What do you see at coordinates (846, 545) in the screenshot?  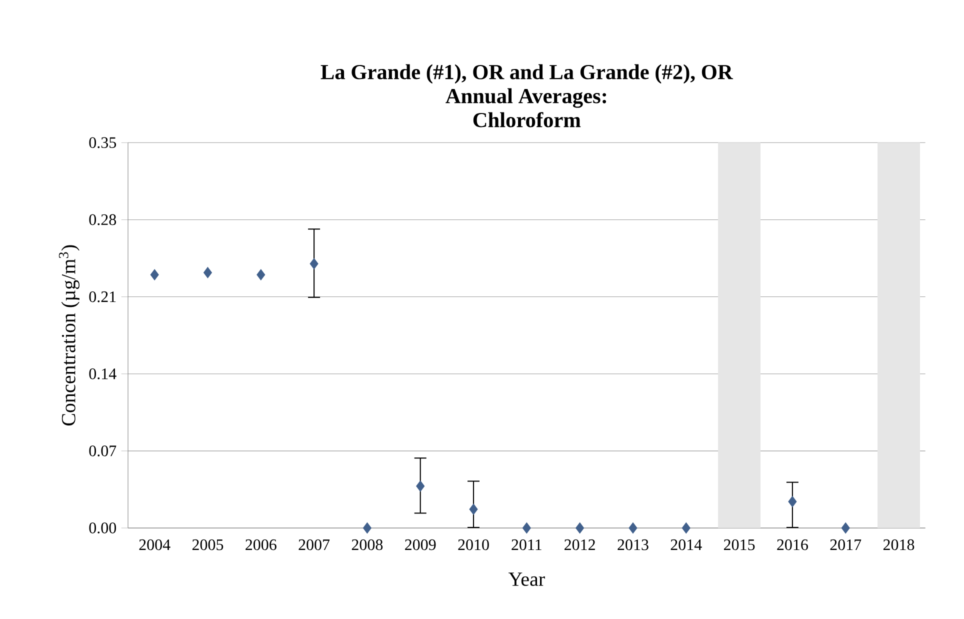 I see `x-tick-label: 2017` at bounding box center [846, 545].